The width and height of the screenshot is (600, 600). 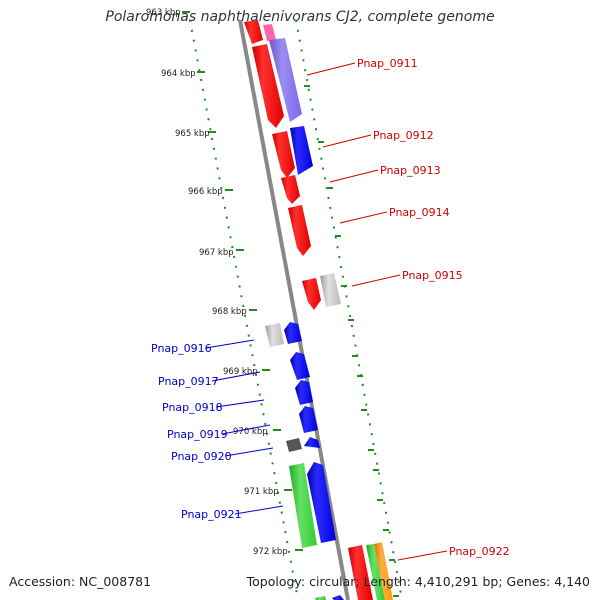 I want to click on gene-label: Pnap_0913, so click(x=410, y=170).